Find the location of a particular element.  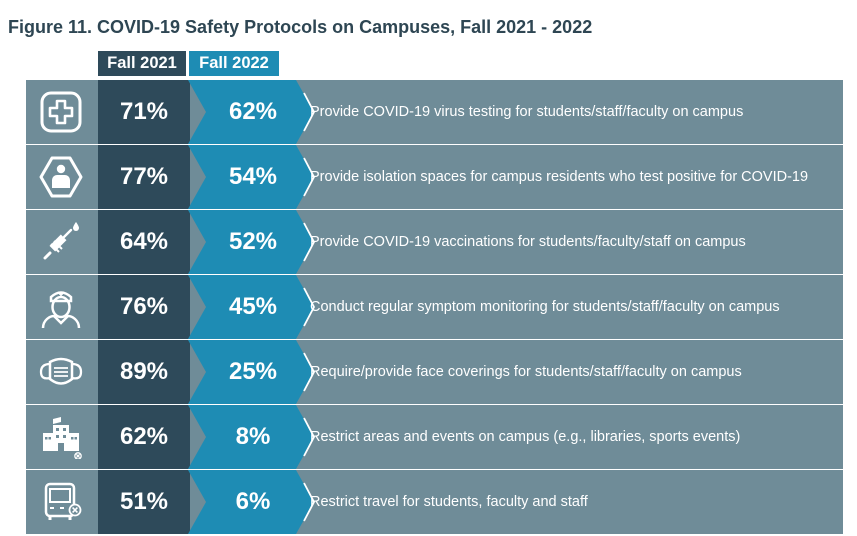

fall-2022-value: 25% is located at coordinates (253, 371).